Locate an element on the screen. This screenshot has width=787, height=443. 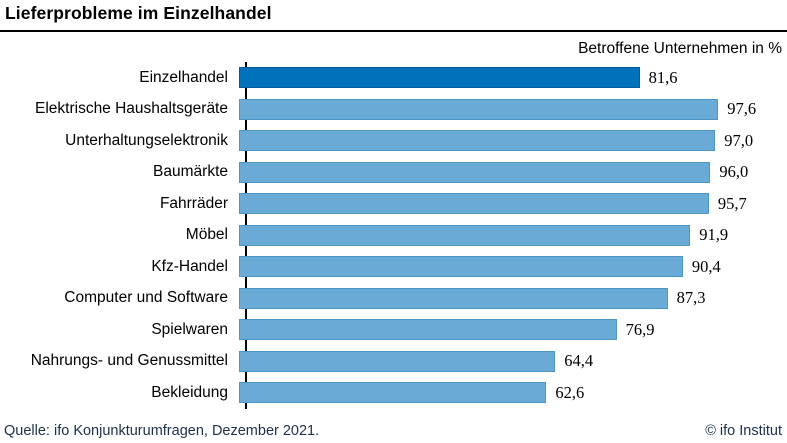
category-label: Einzelhandel is located at coordinates (183, 77).